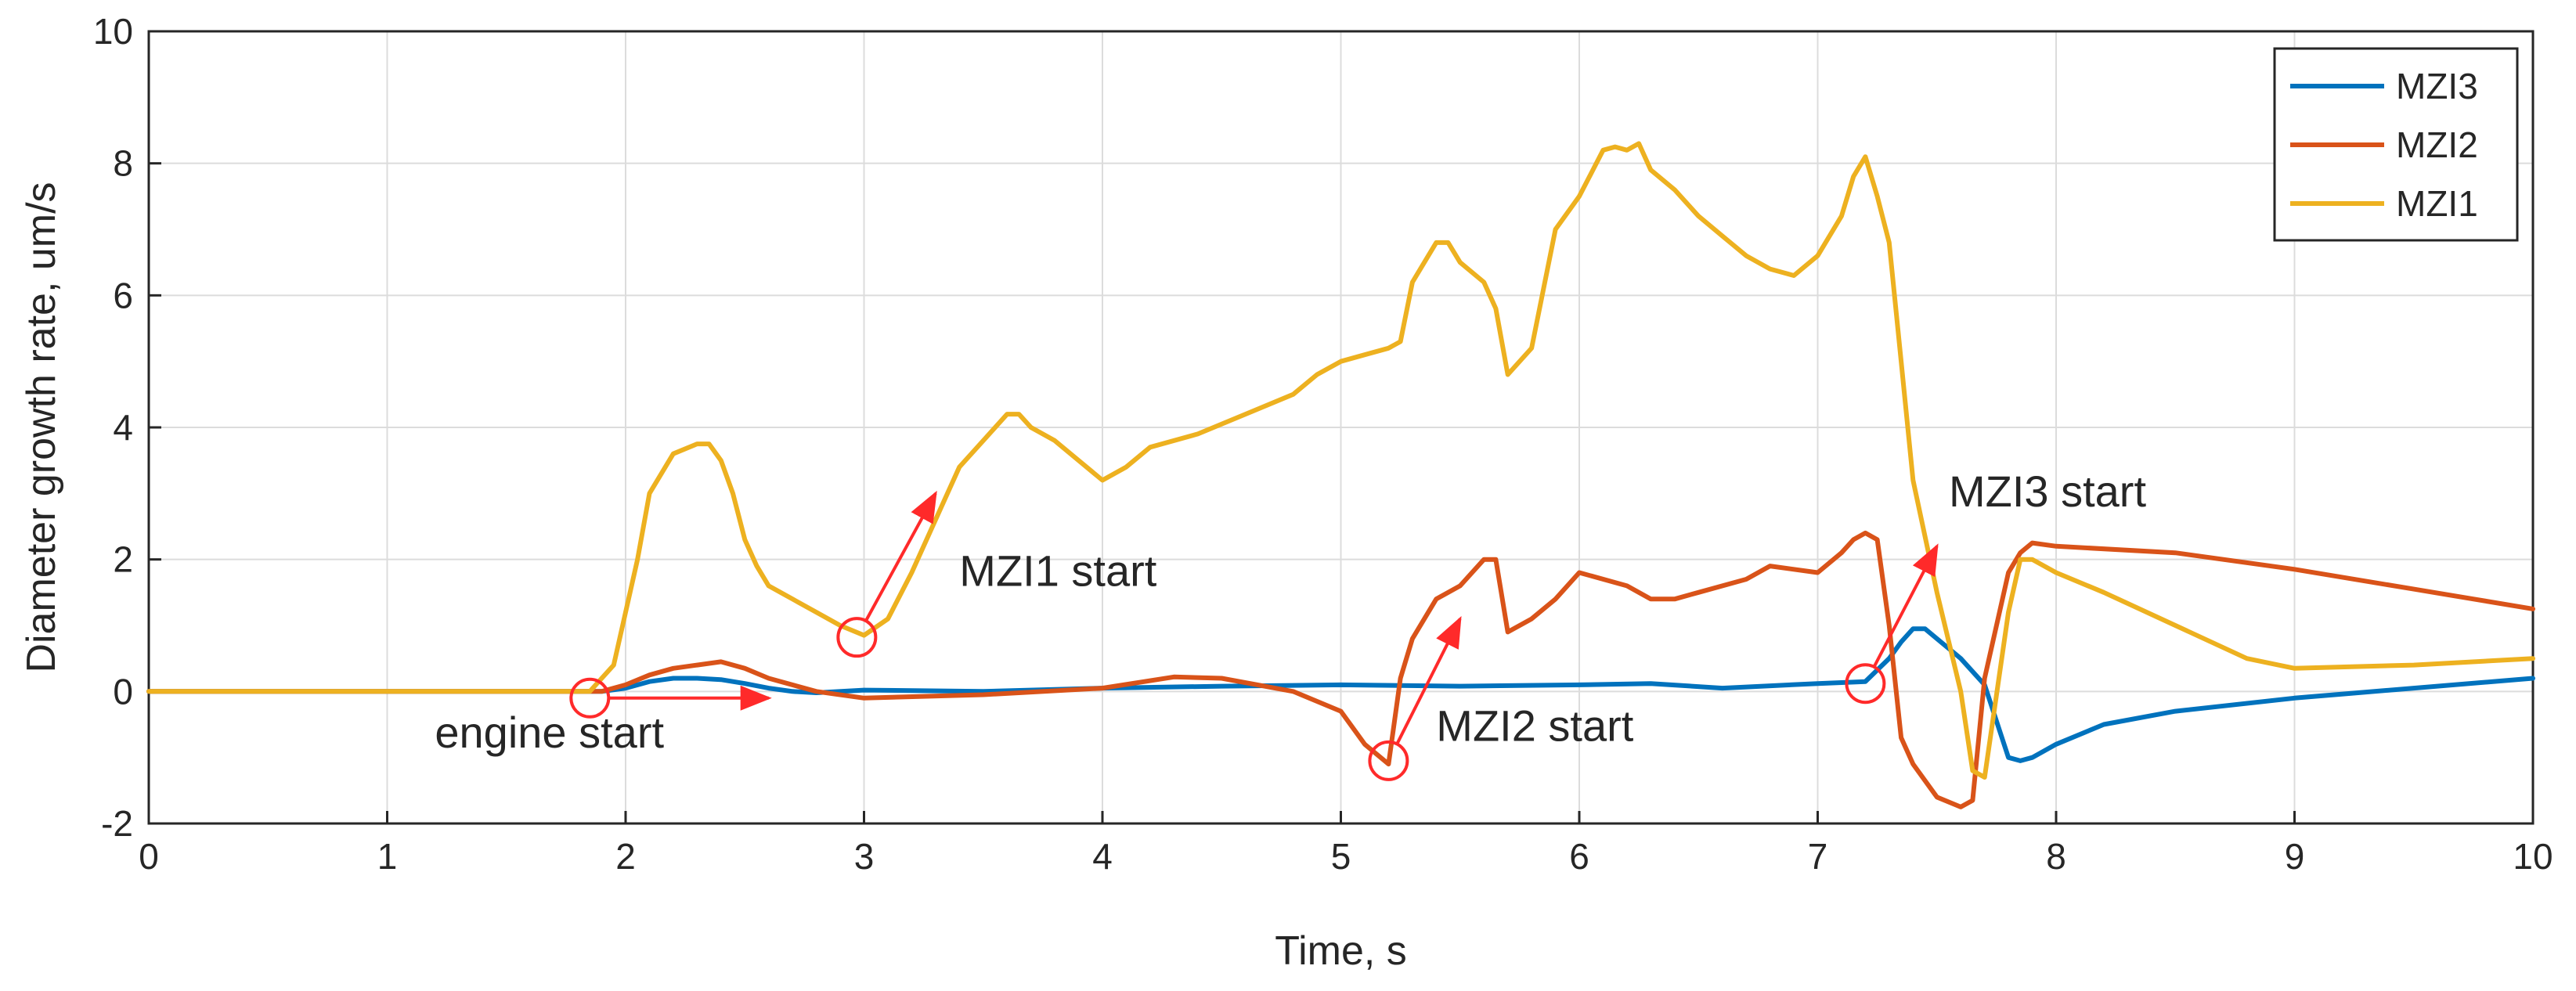  I want to click on x-tick-label: 2, so click(625, 856).